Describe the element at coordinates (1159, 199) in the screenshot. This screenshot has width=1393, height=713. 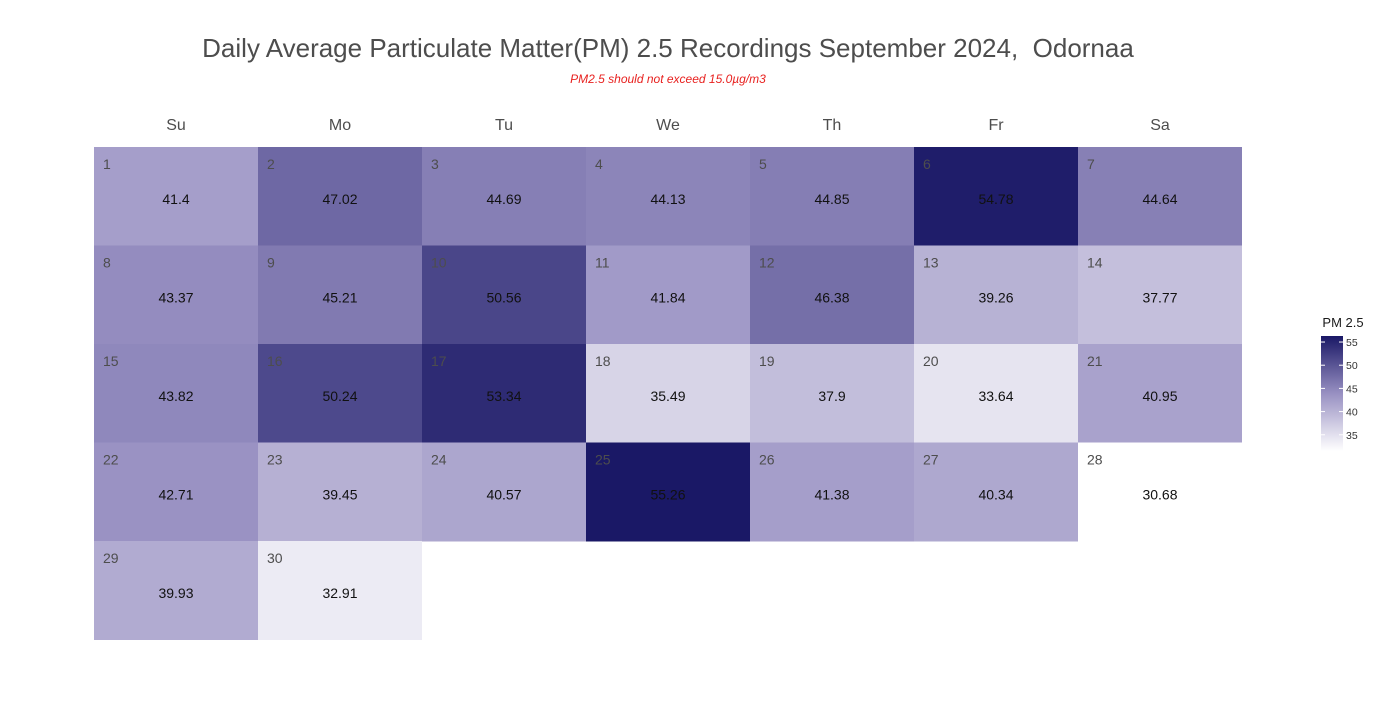
I see `cell-value-label: 44.64` at that location.